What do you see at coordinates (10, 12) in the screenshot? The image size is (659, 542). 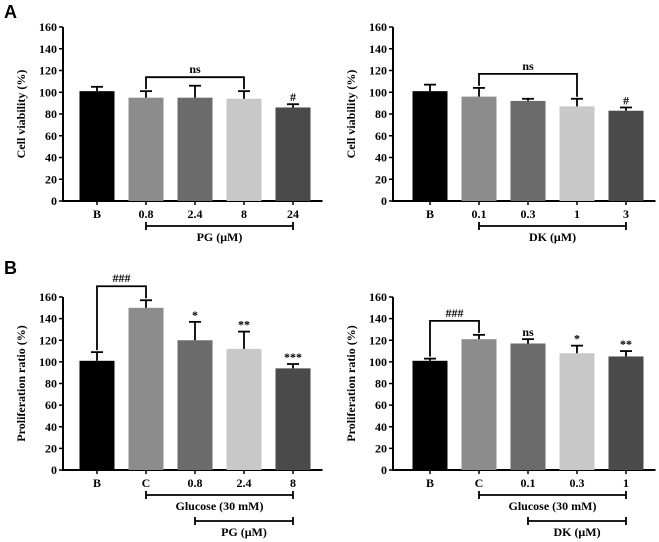 I see `panel-label-a: A` at bounding box center [10, 12].